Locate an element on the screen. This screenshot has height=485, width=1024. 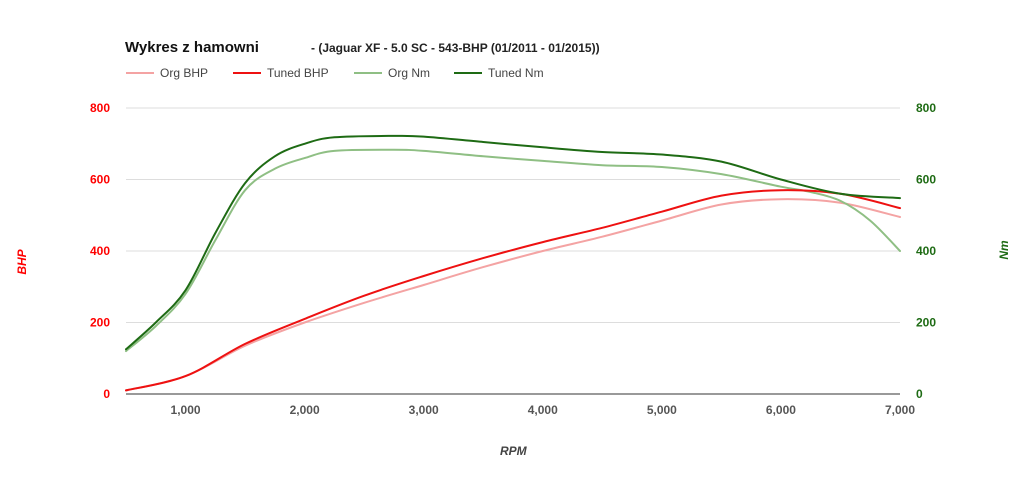
legend-label-tuned-bhp: Tuned BHP is located at coordinates (298, 73).